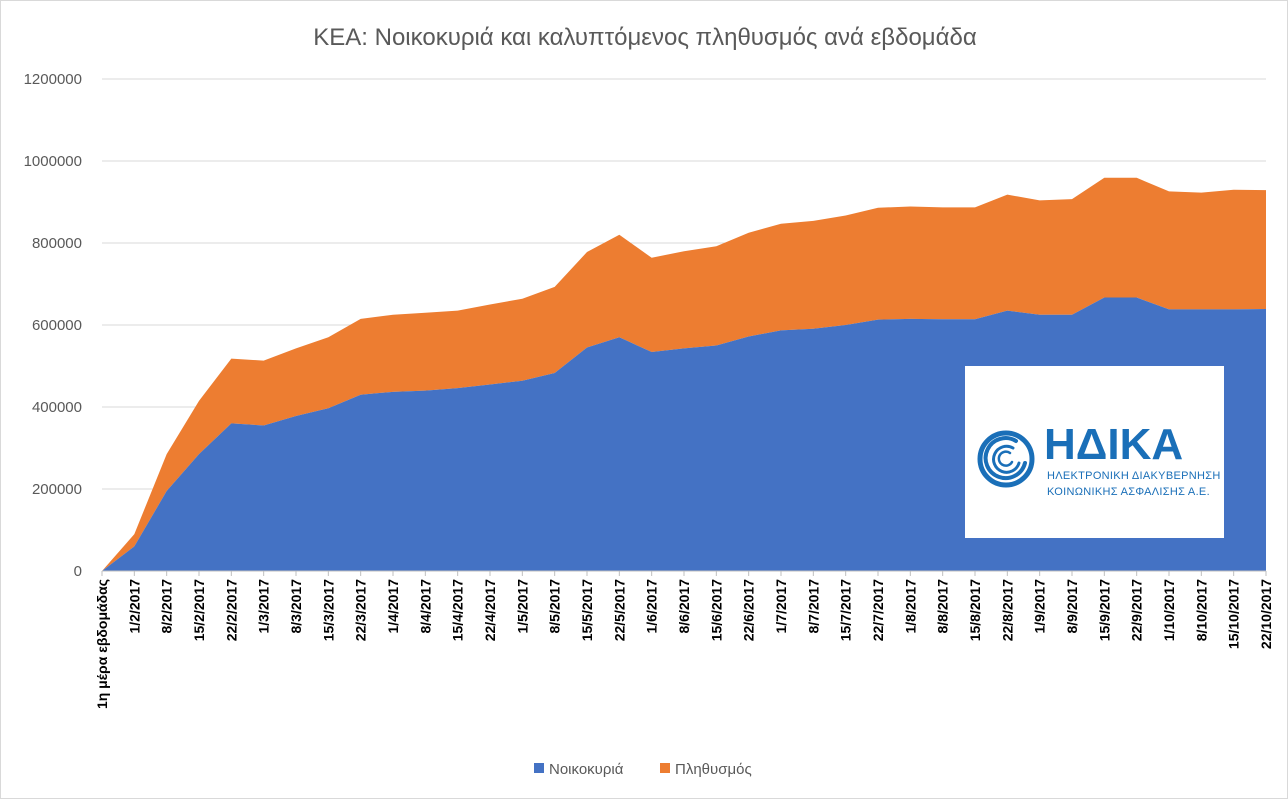 The image size is (1288, 800). What do you see at coordinates (1134, 476) in the screenshot?
I see `logo-subtitle-line1: ΗΛΕΚΤΡΟΝΙΚΗ ΔΙΑΚΥΒΕΡΝΗΣΗ` at bounding box center [1134, 476].